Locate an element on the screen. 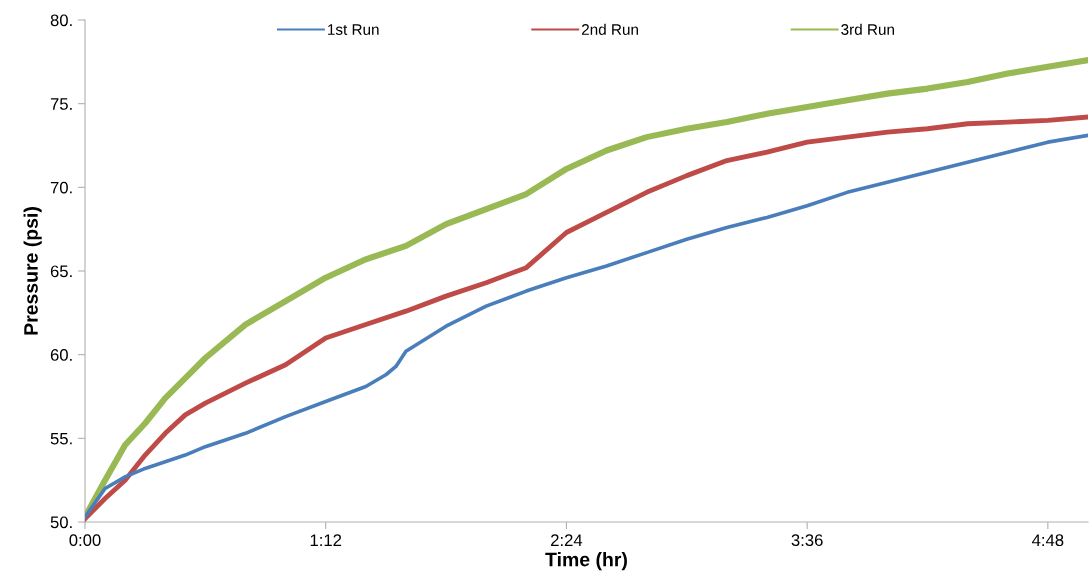  x-tick-label: 0:00 is located at coordinates (85, 540).